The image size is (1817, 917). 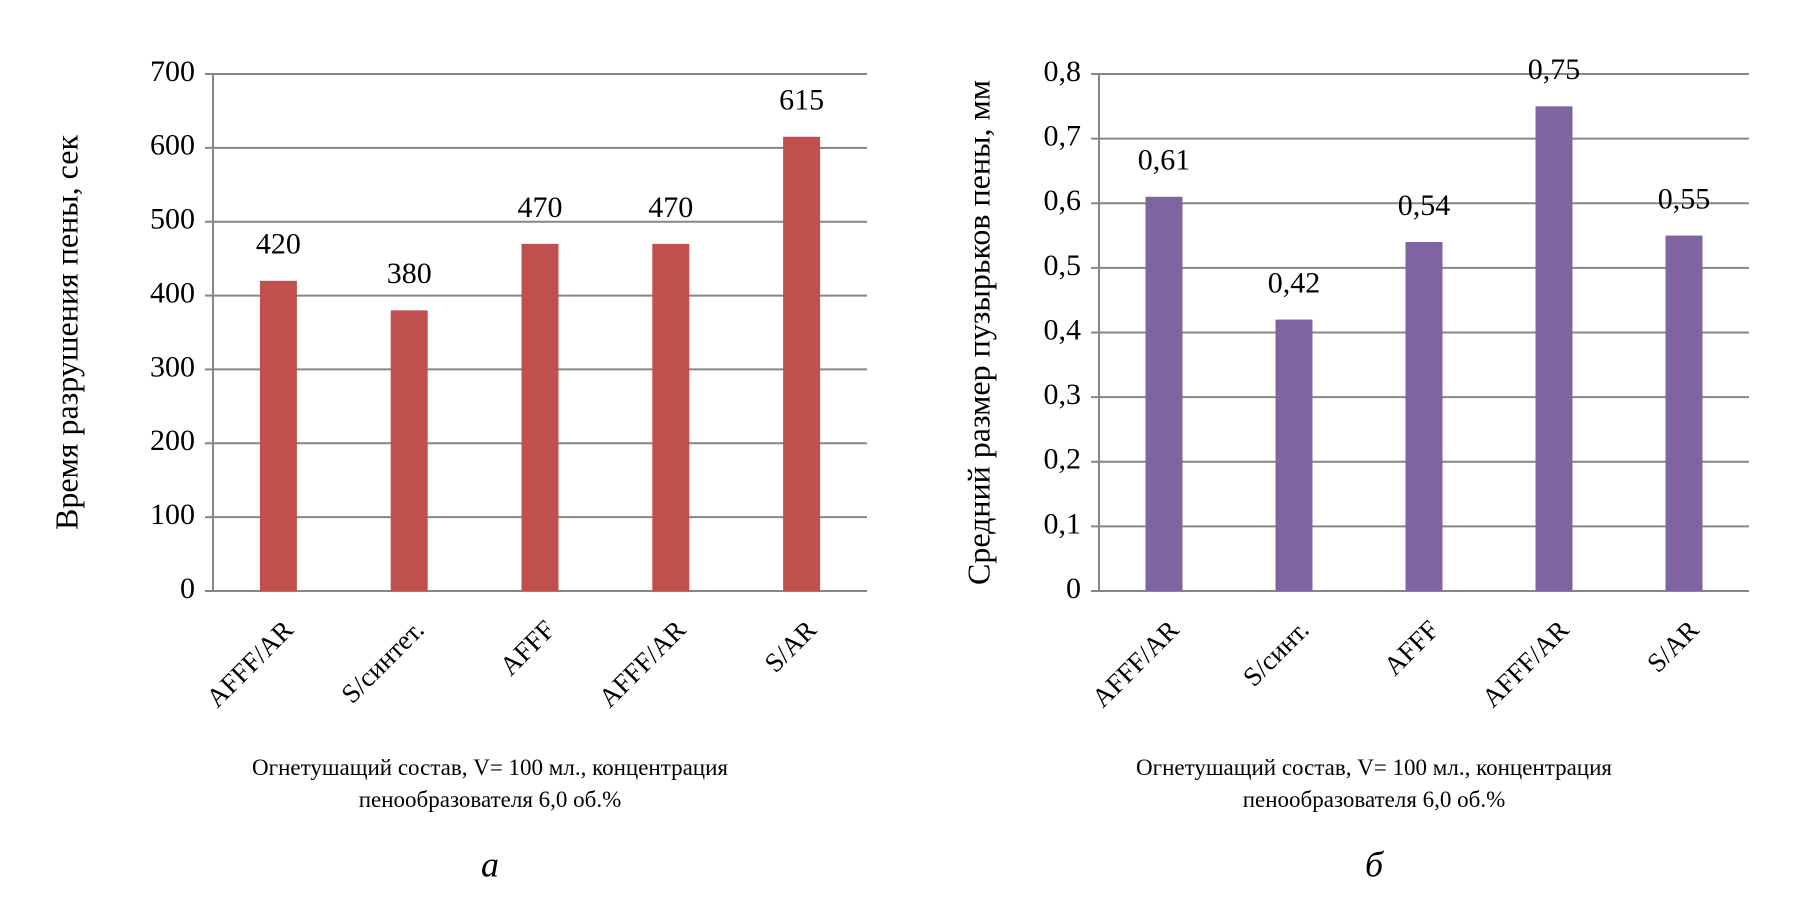 What do you see at coordinates (1063, 523) in the screenshot?
I see `y-tick-label: 0,1` at bounding box center [1063, 523].